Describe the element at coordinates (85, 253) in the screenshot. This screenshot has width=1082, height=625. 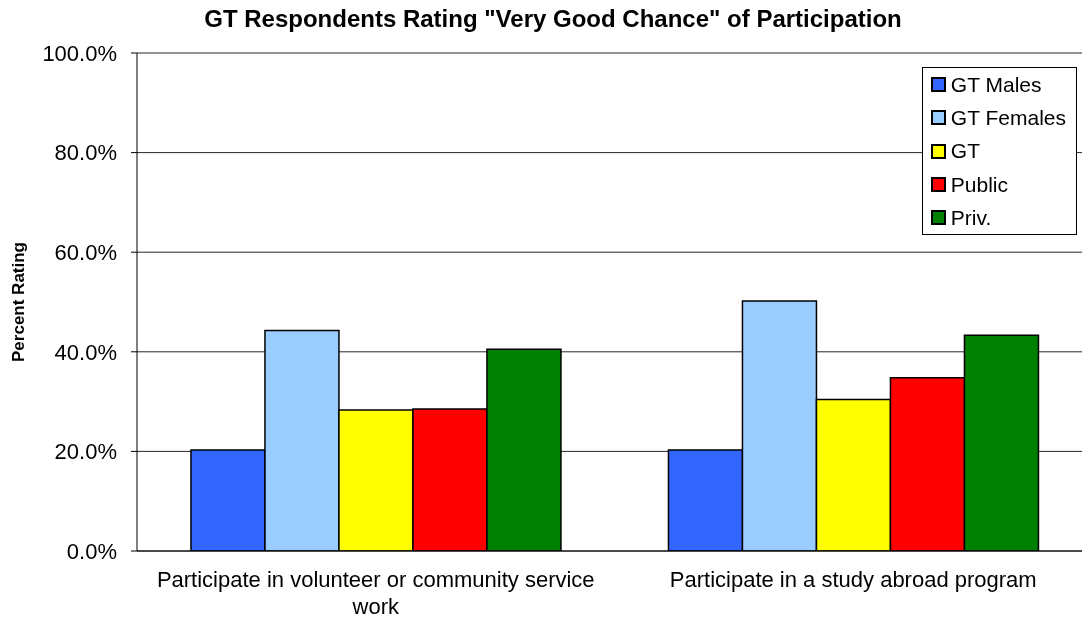
I see `y-tick-label: 60.0%` at that location.